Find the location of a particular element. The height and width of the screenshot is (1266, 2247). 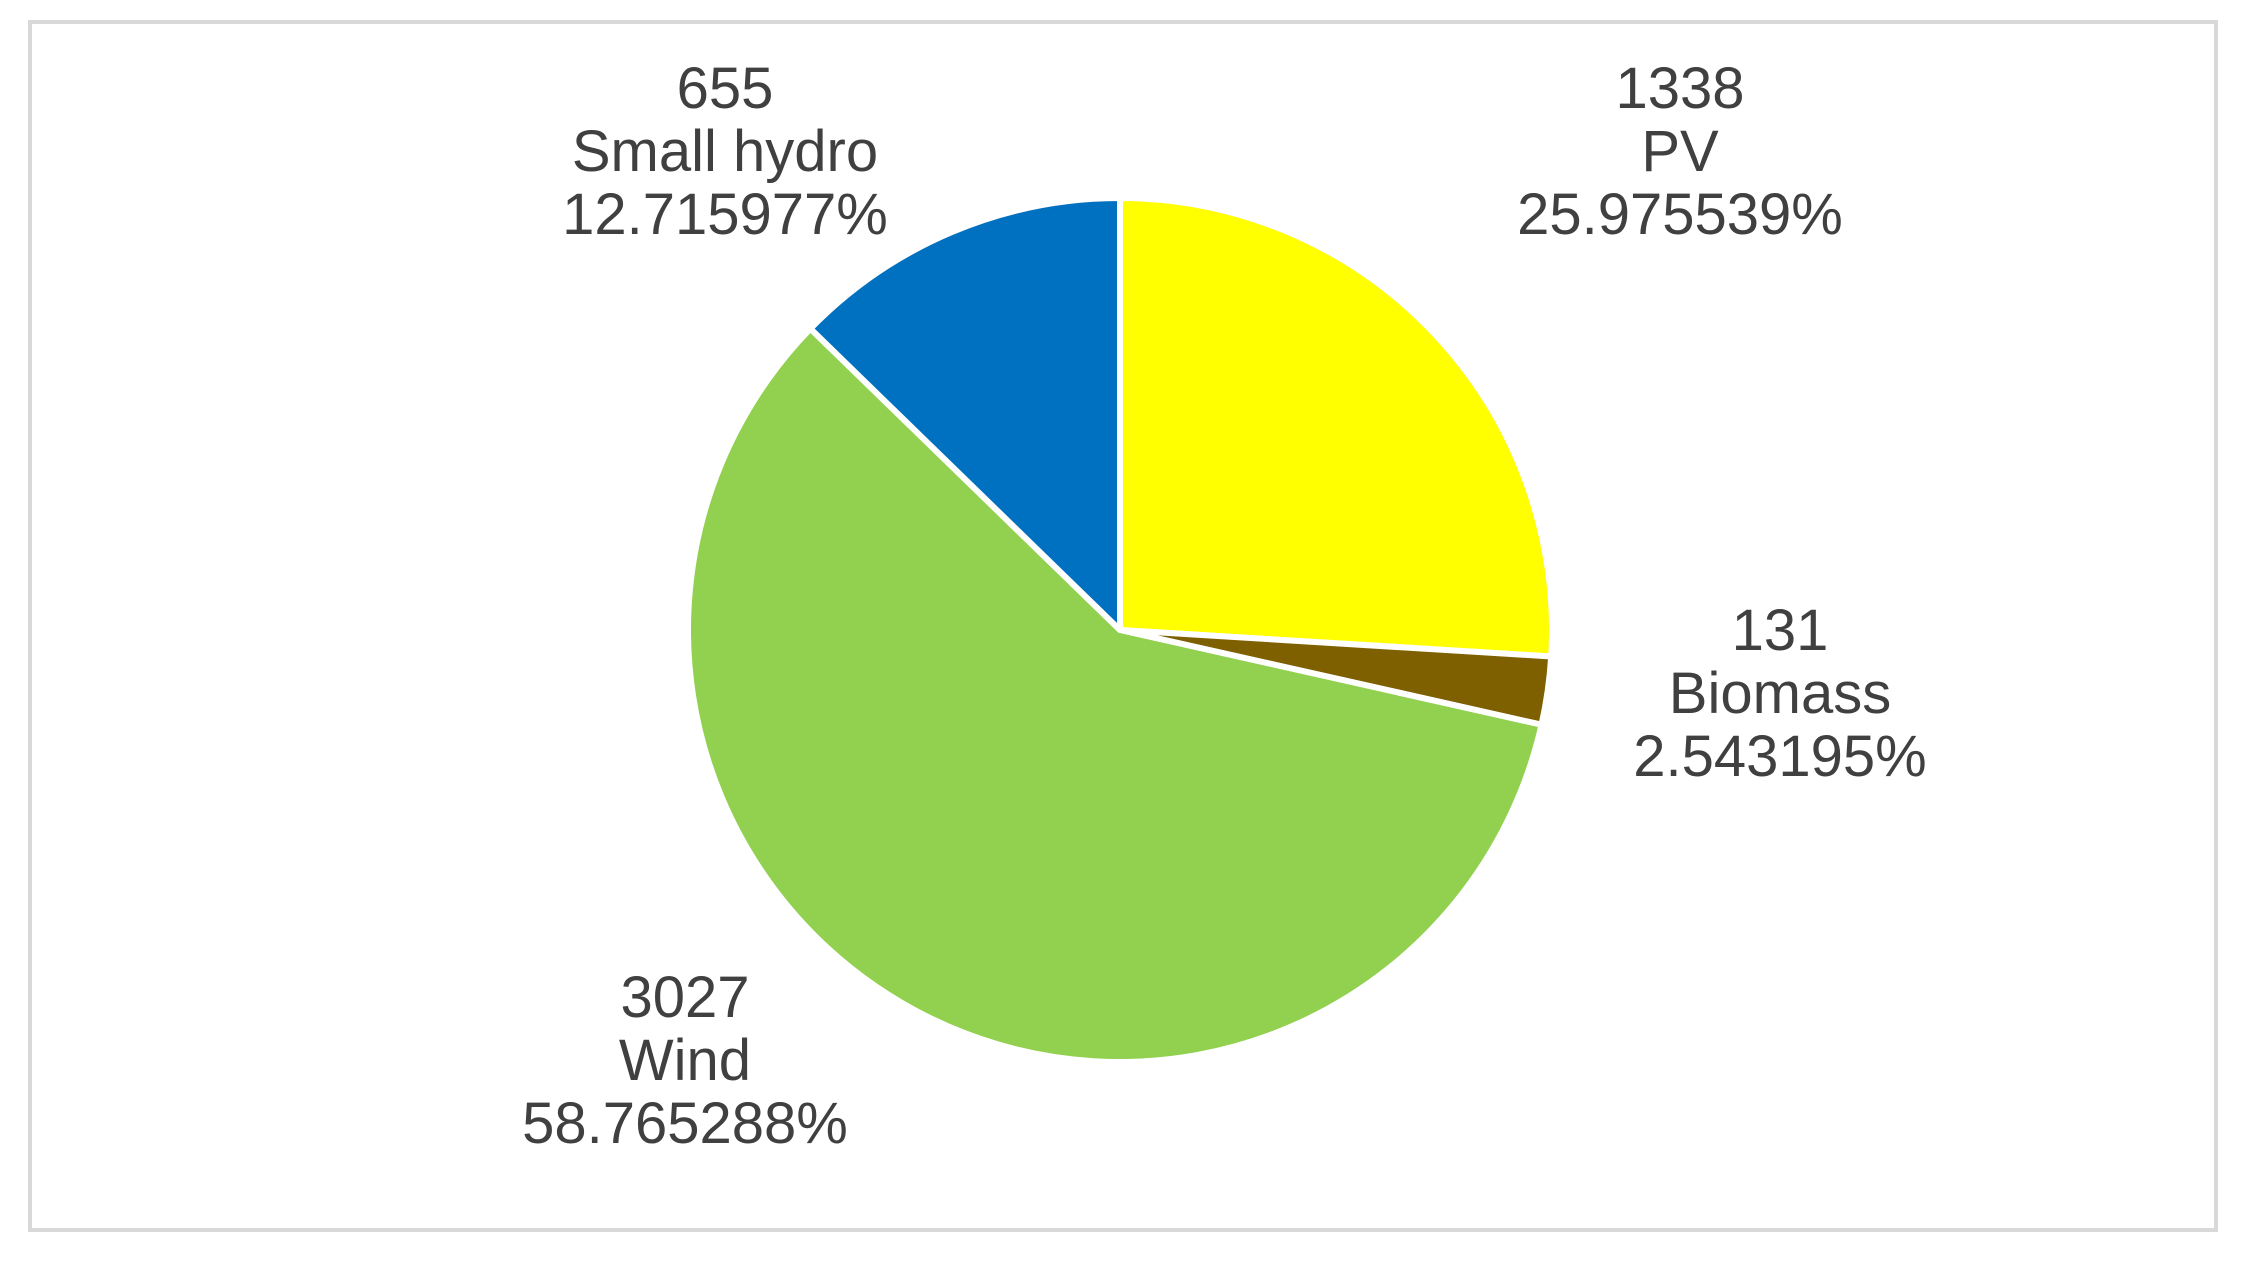

label-value: 3027 is located at coordinates (684, 997).